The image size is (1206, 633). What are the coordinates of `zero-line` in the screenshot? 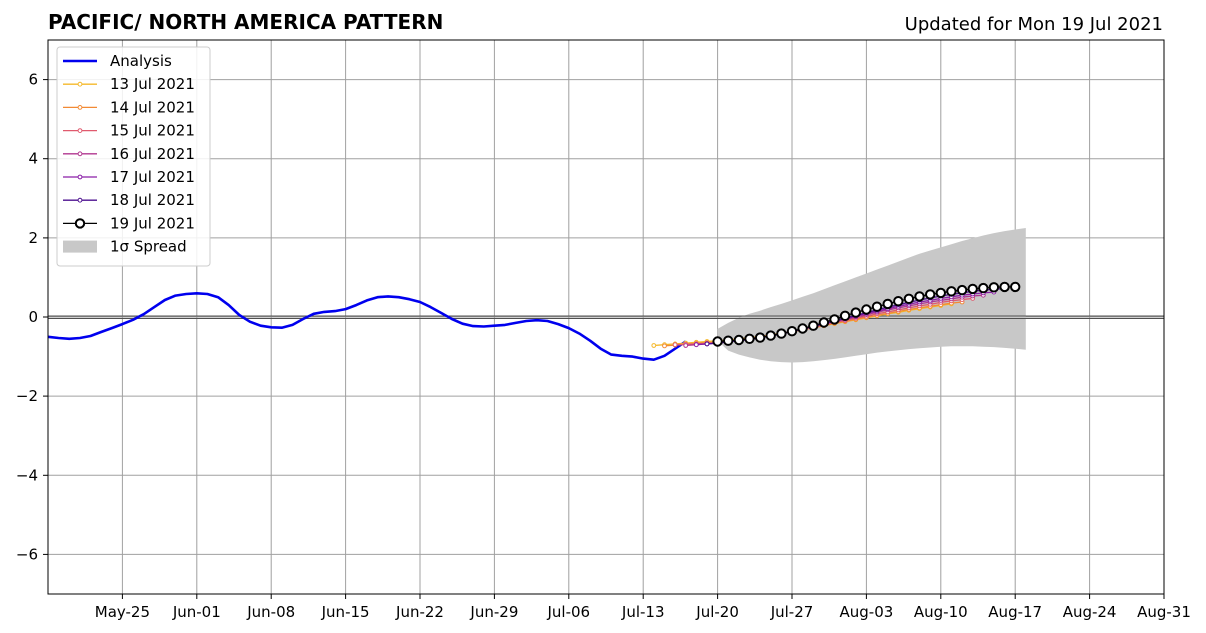 It's located at (606, 317).